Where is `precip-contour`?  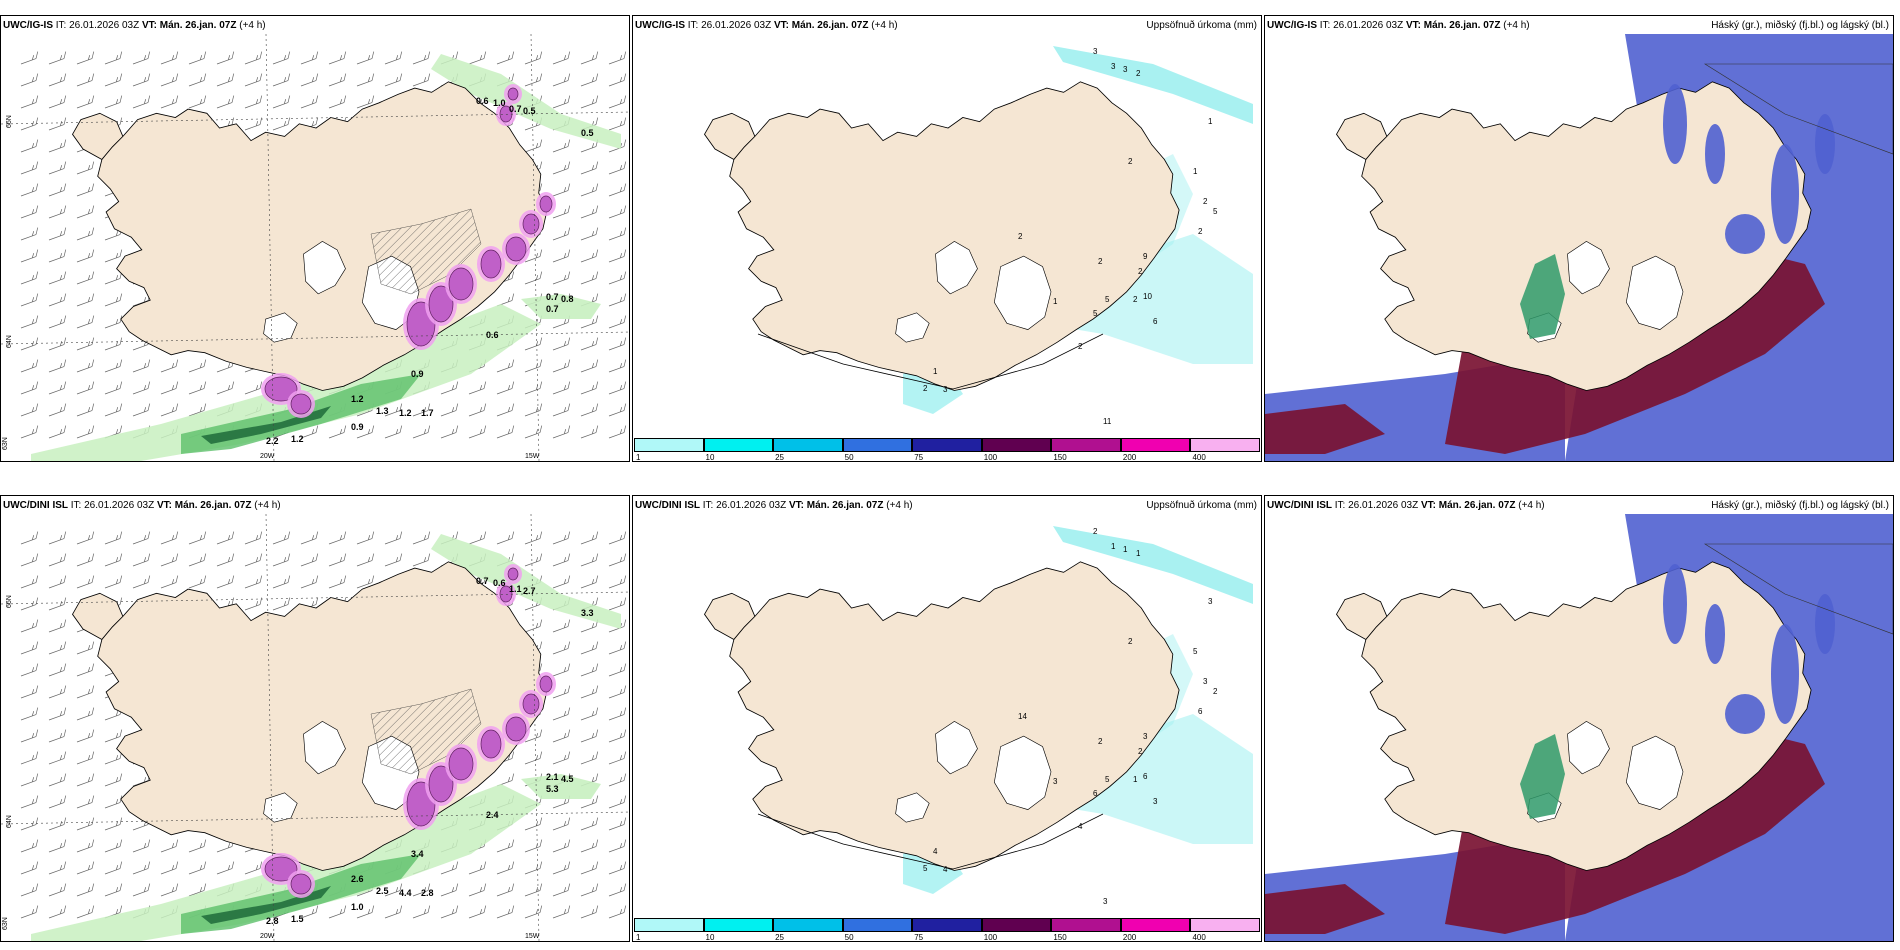 precip-contour is located at coordinates (930, 361).